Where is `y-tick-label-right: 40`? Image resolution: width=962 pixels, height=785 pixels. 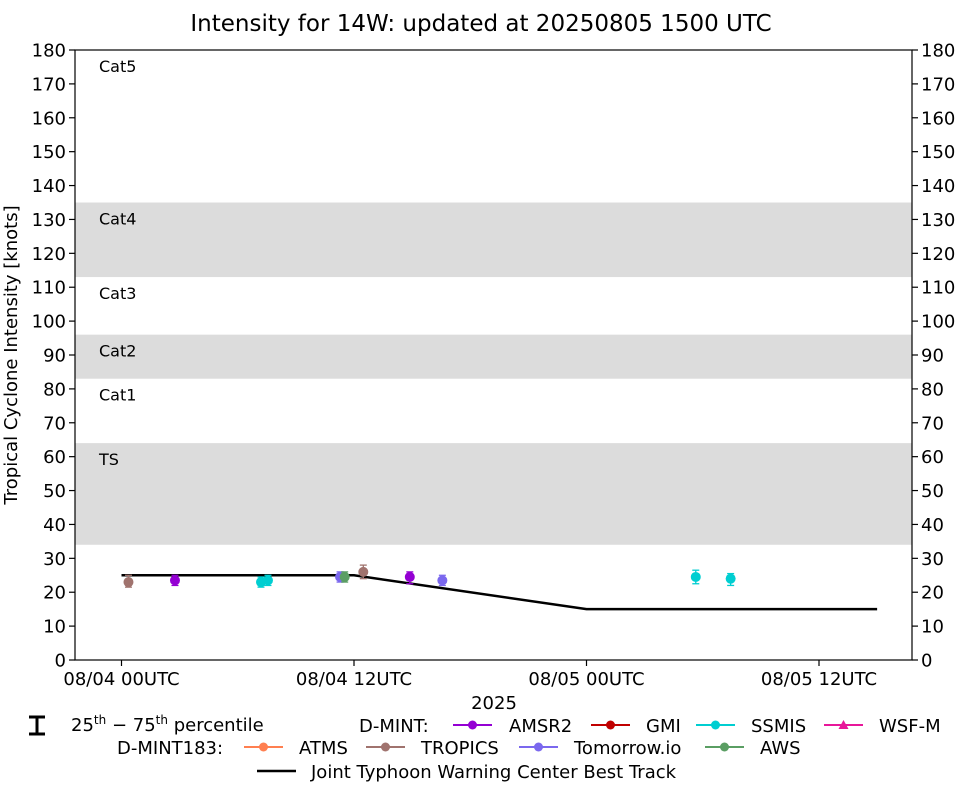
y-tick-label-right: 40 is located at coordinates (932, 525).